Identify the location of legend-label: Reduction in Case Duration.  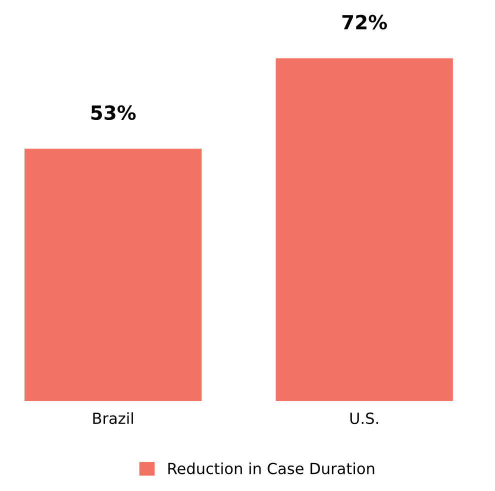
(271, 468).